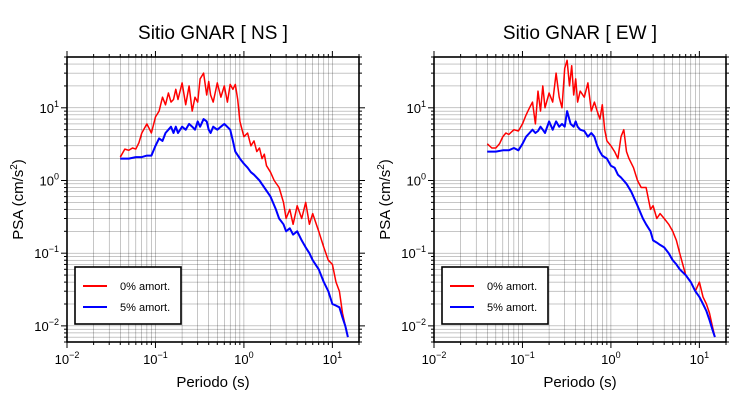 This screenshot has width=730, height=405. I want to click on chart-title: Sitio GNAR [ NS ], so click(213, 33).